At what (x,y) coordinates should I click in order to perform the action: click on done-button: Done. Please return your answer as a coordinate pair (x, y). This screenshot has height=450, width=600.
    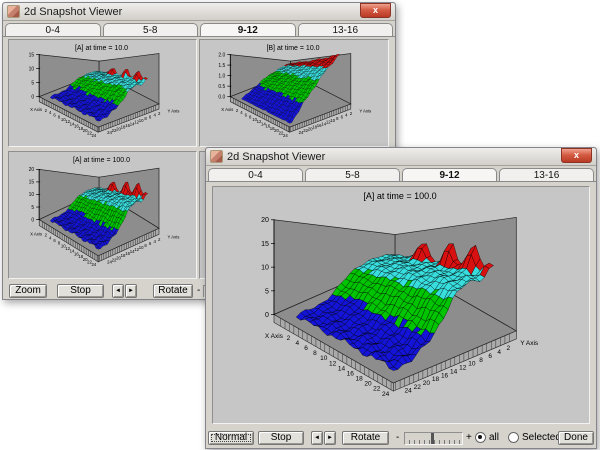
    Looking at the image, I should click on (576, 438).